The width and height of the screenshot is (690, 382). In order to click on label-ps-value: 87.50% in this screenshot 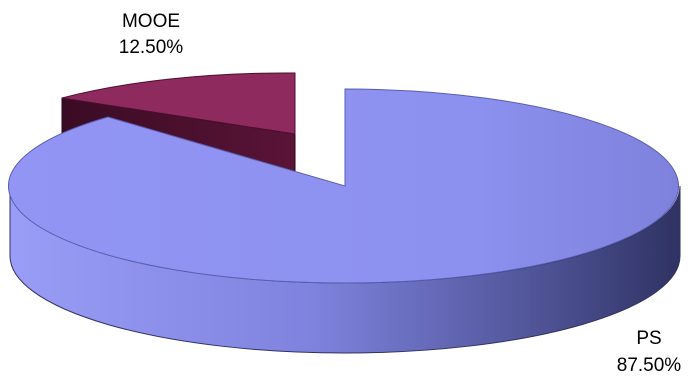, I will do `click(649, 365)`.